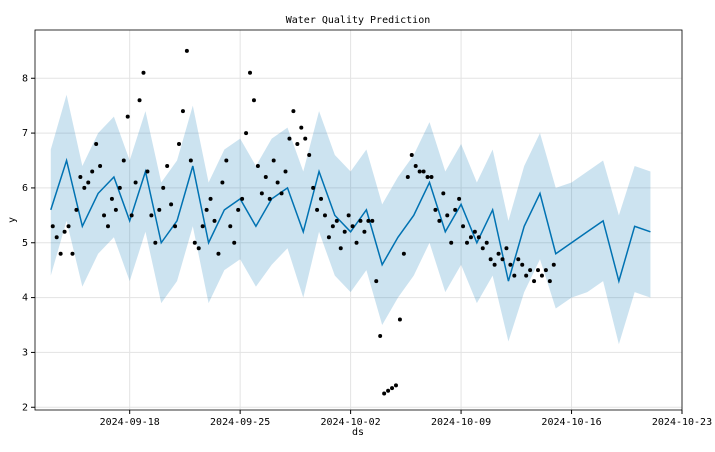 The height and width of the screenshot is (452, 715). I want to click on x-tick-label: 2024-10-16, so click(571, 422).